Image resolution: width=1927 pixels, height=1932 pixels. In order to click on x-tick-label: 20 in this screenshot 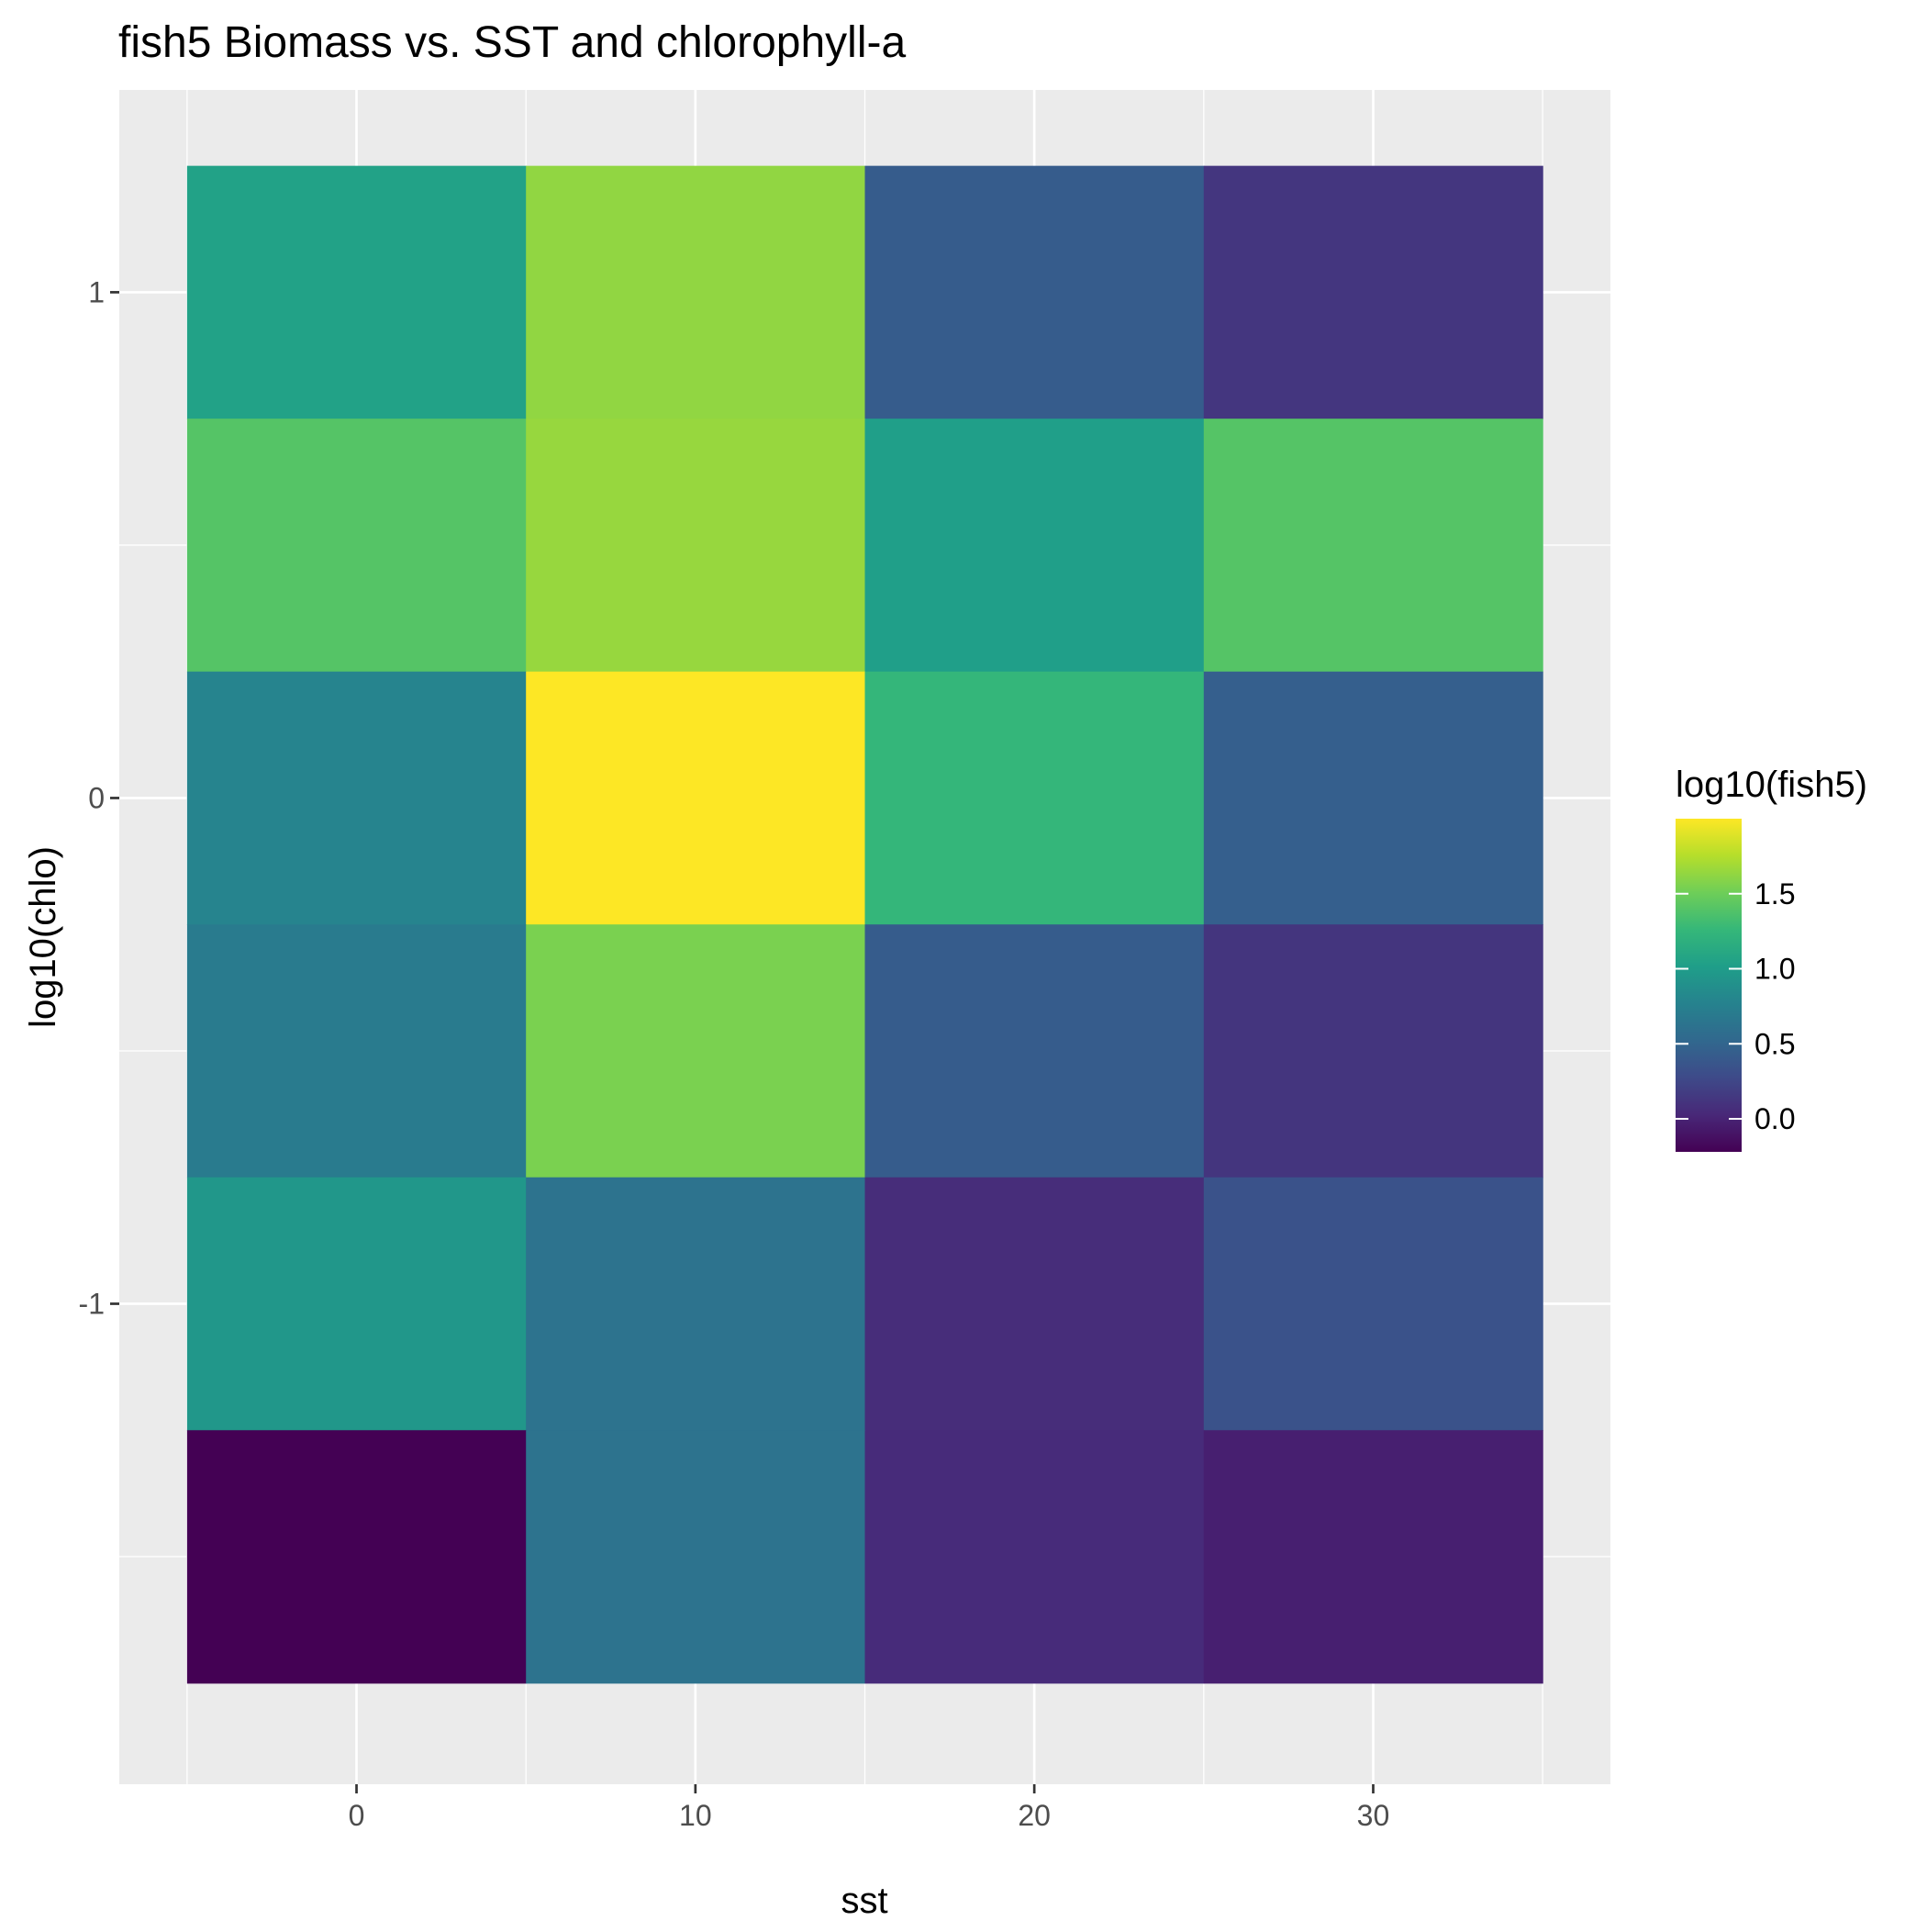, I will do `click(1034, 1815)`.